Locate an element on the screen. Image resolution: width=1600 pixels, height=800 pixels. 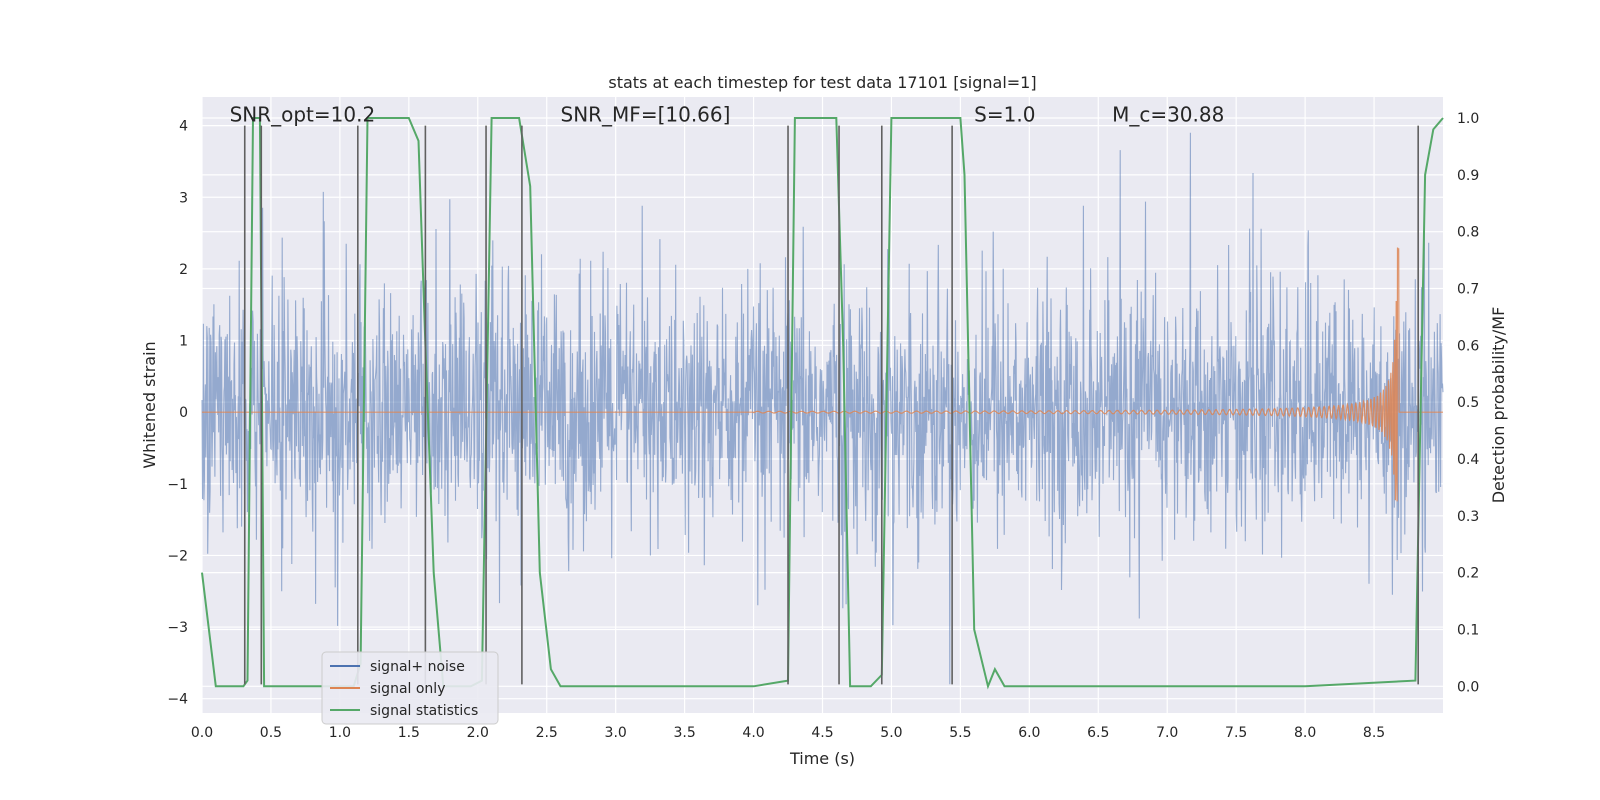
y-tick-label: −1 is located at coordinates (177, 485).